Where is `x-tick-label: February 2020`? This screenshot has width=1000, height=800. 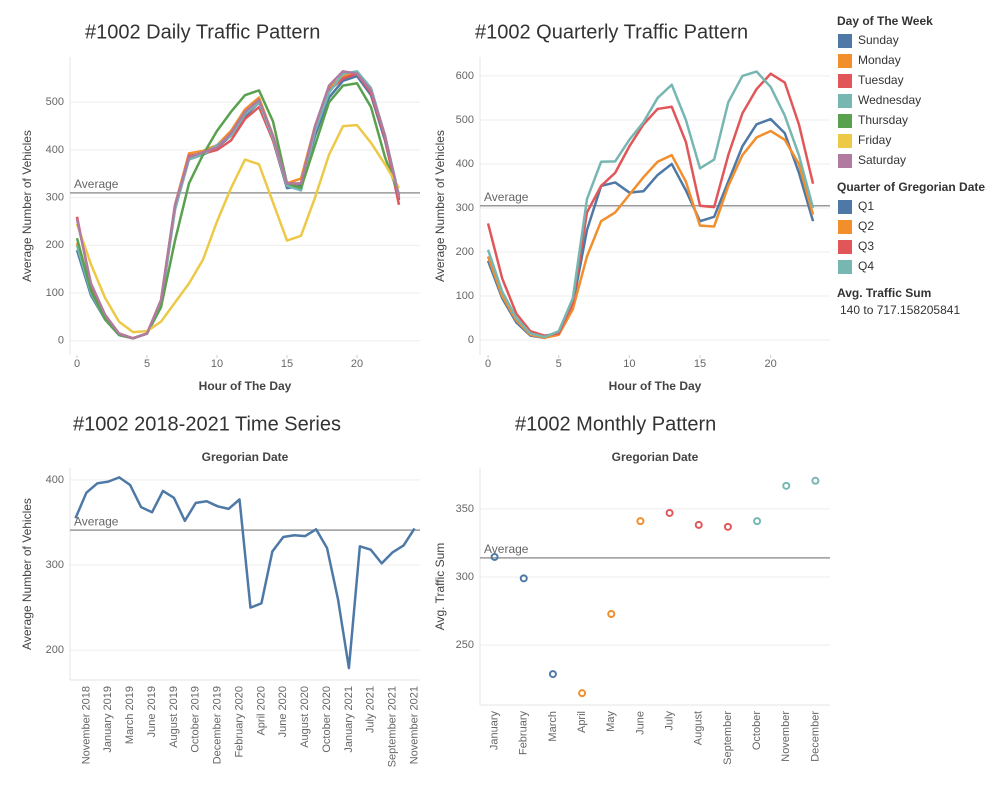 x-tick-label: February 2020 is located at coordinates (239, 722).